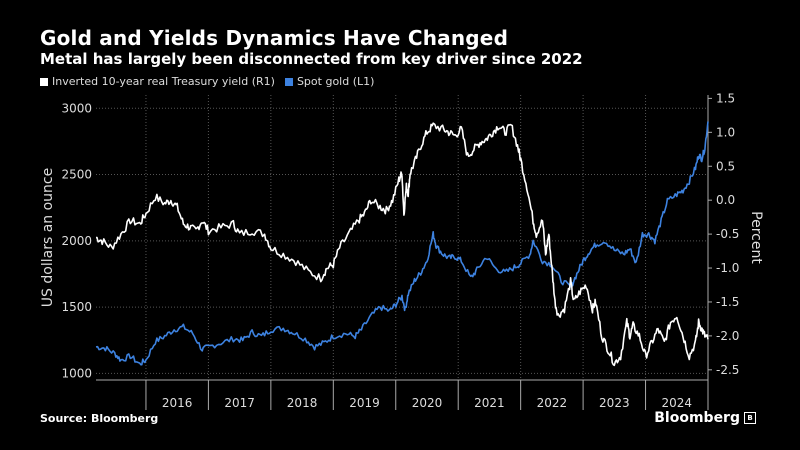 The width and height of the screenshot is (800, 450). Describe the element at coordinates (727, 370) in the screenshot. I see `y-right-tick-label: -2.5` at that location.